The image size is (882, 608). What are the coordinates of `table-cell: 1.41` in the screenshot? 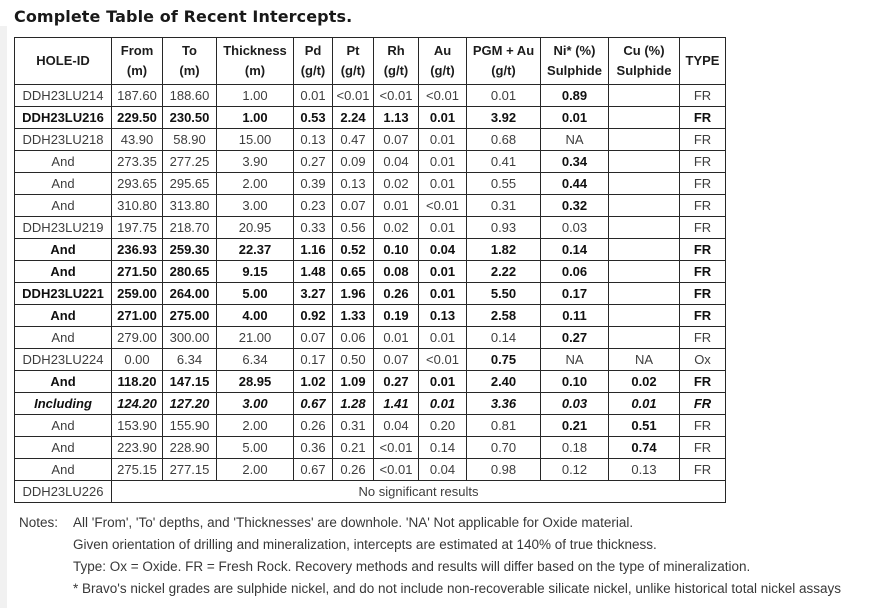 It's located at (396, 403).